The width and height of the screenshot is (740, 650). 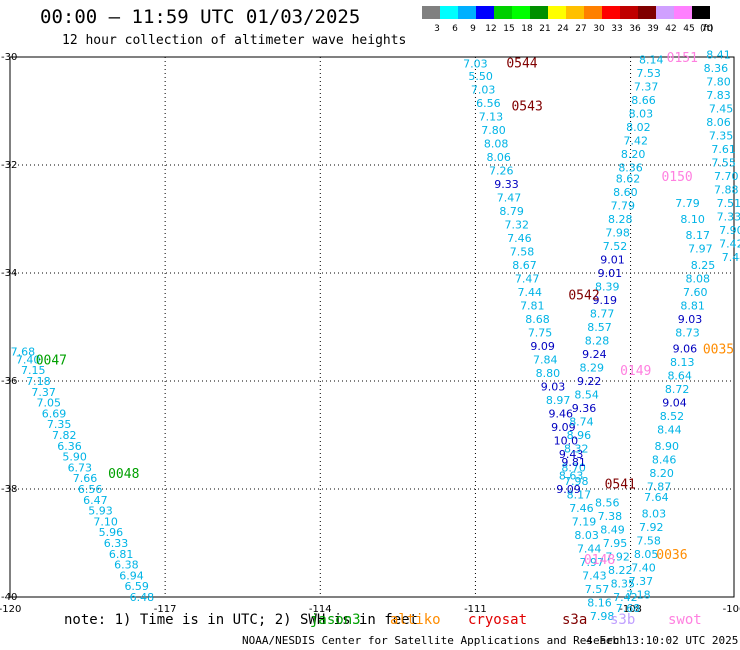 I want to click on y-tick-label: -32, so click(x=9, y=165).